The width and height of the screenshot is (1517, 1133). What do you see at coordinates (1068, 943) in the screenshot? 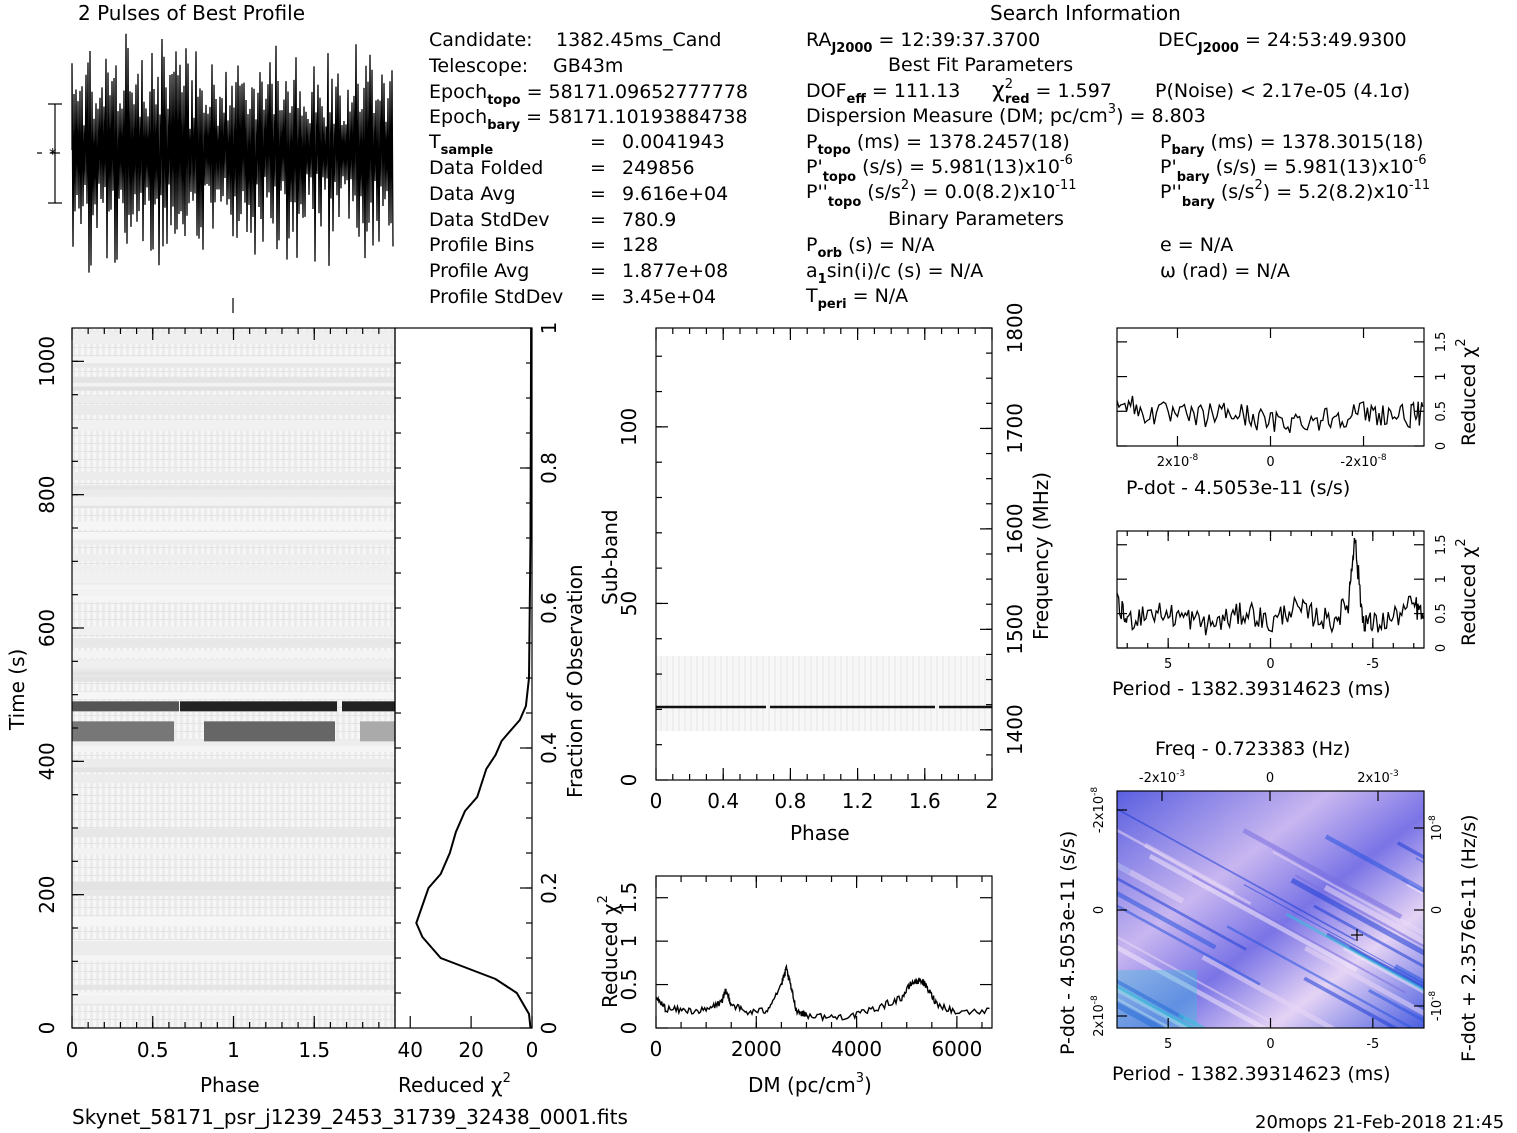
I see `ppdot-ylabel: P-dot - 4.5053e-11 (s/s)` at bounding box center [1068, 943].